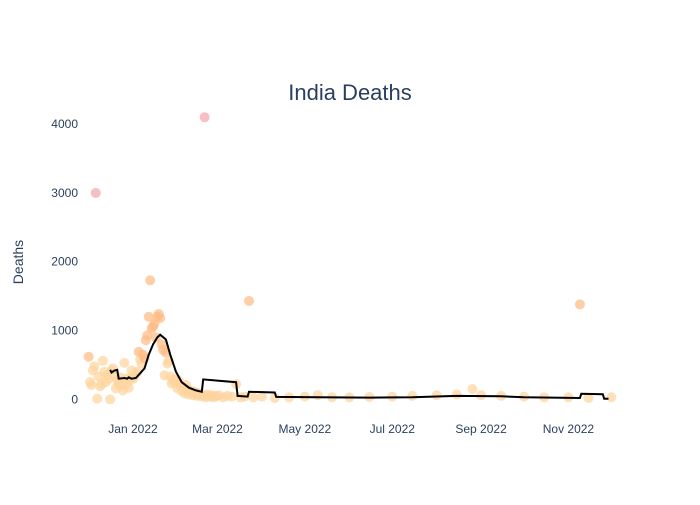 This screenshot has height=505, width=700. What do you see at coordinates (133, 429) in the screenshot?
I see `x-tick-label: Jan 2022` at bounding box center [133, 429].